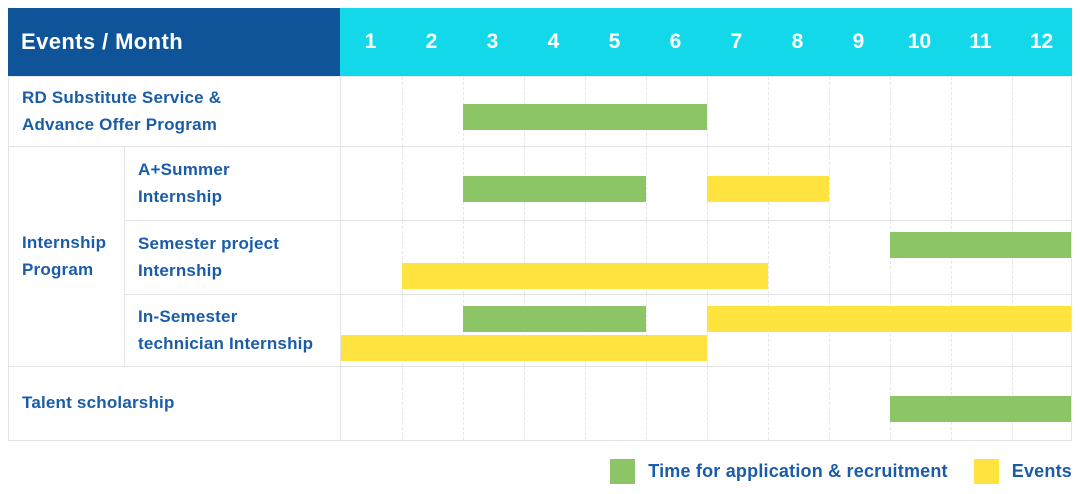 This screenshot has height=494, width=1080. I want to click on row-label-in-semester: In-Semester technician Internship, so click(233, 330).